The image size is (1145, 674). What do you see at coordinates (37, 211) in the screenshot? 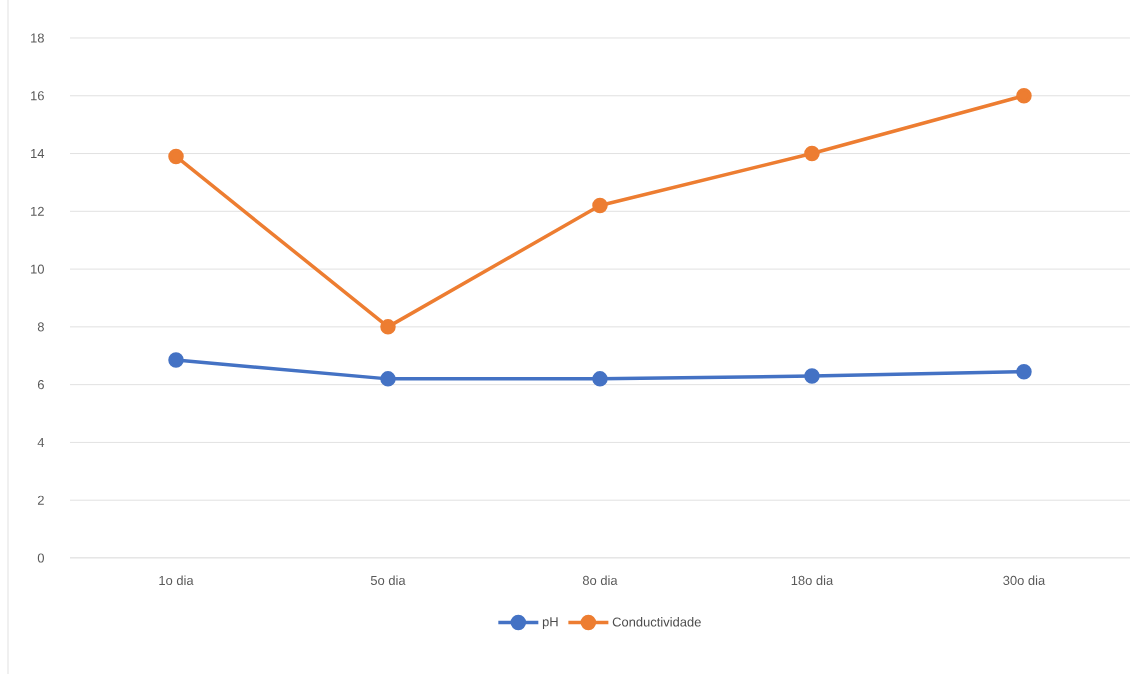
I see `y-tick-label: 12` at bounding box center [37, 211].